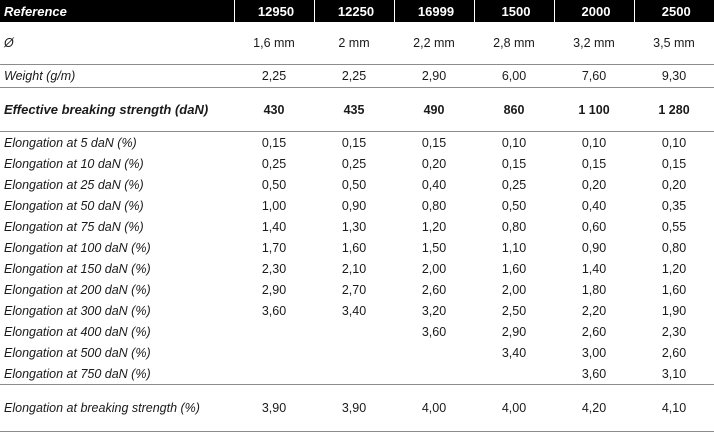  I want to click on table-cell: 1,70, so click(274, 247).